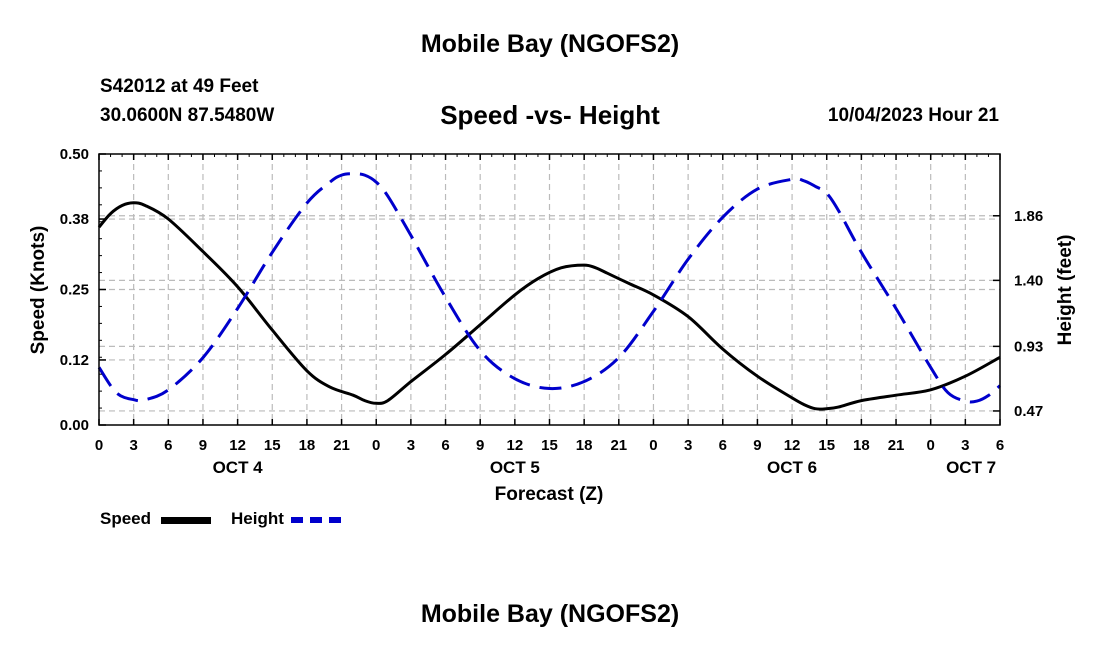 The height and width of the screenshot is (650, 1100). I want to click on y2-axis-label: Height (feet), so click(1065, 290).